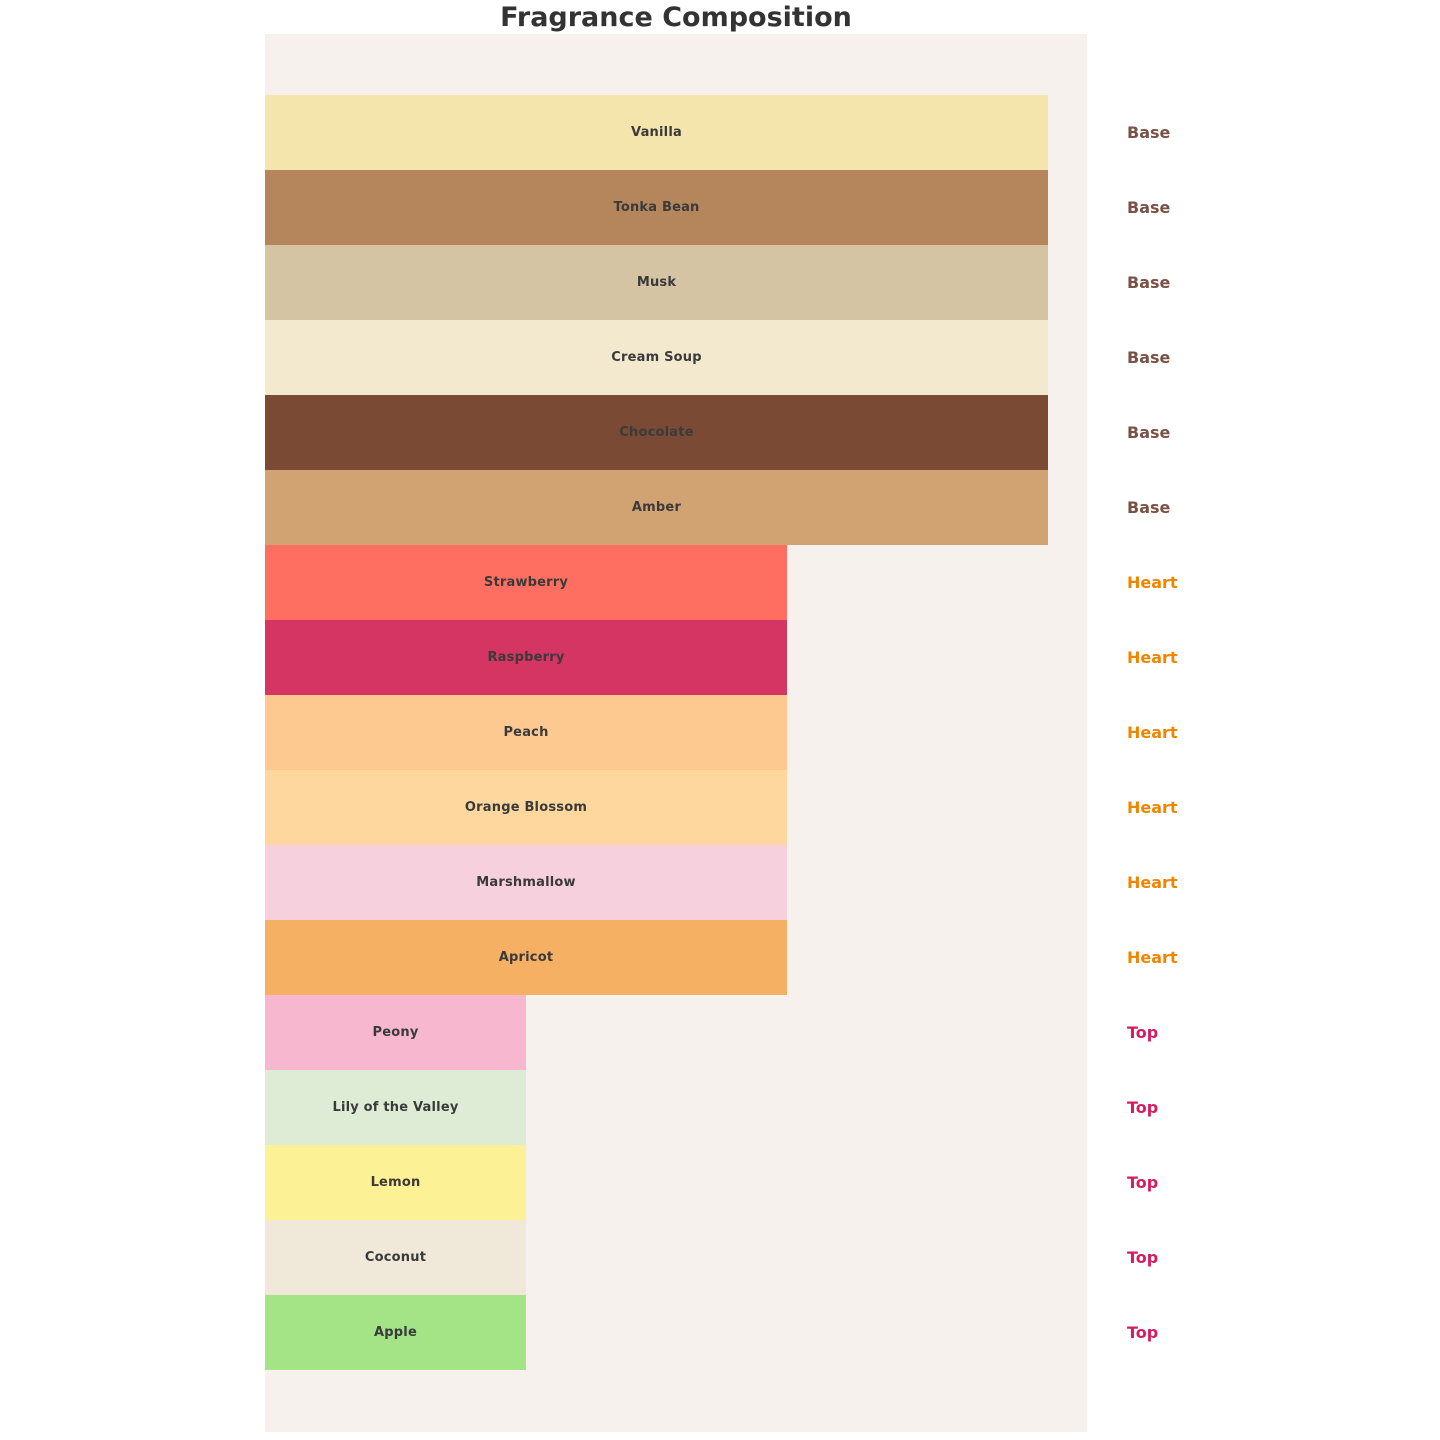 The height and width of the screenshot is (1440, 1440). I want to click on note-bar-label: Marshmallow, so click(526, 882).